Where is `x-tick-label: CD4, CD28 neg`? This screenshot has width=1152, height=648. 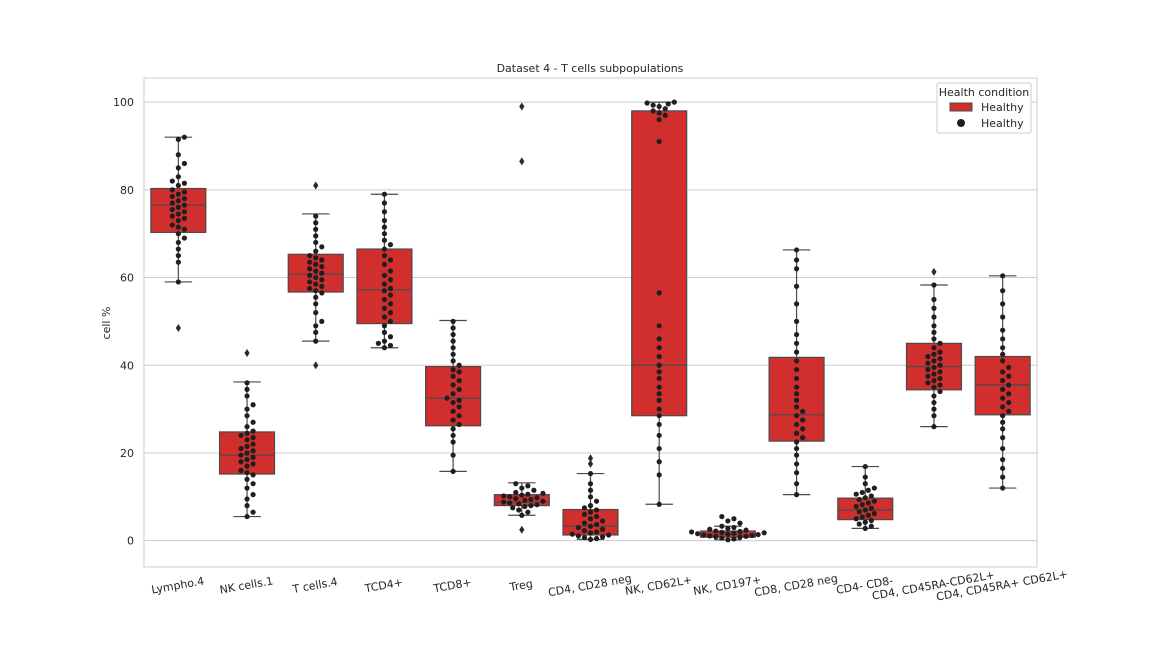 x-tick-label: CD4, CD28 neg is located at coordinates (589, 585).